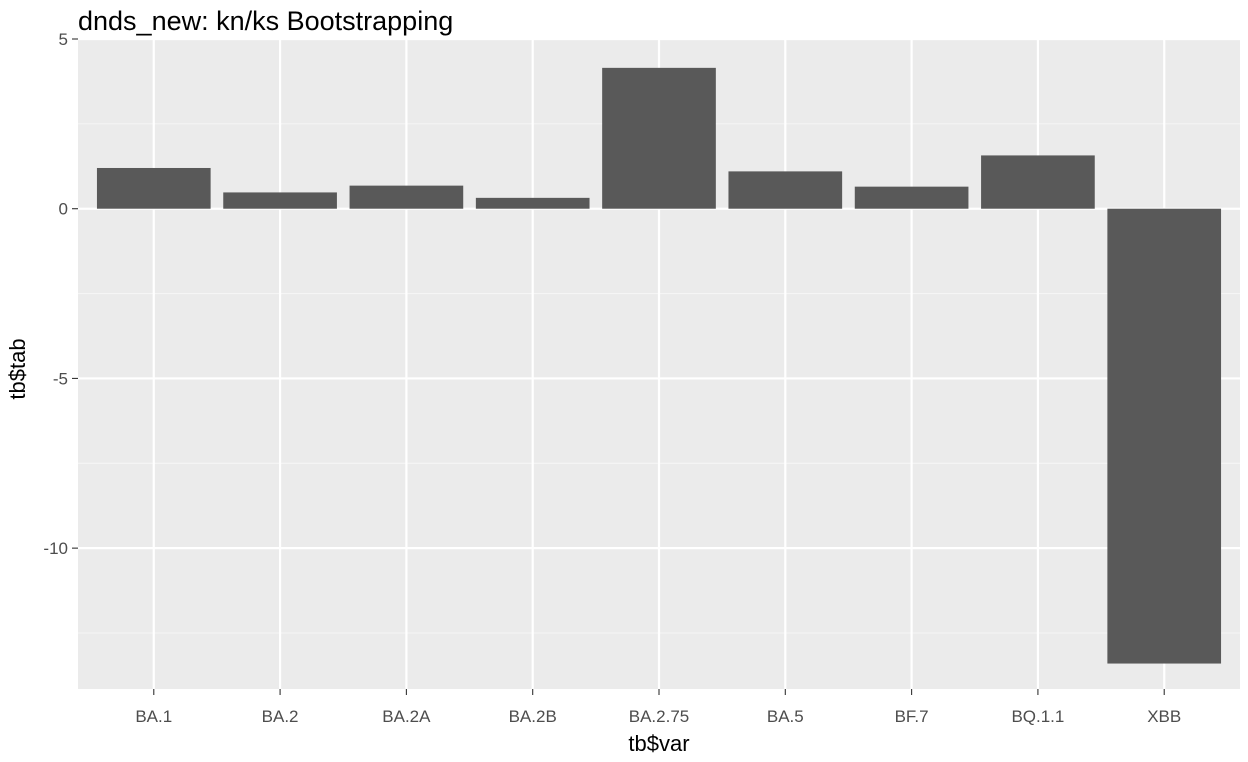 This screenshot has width=1248, height=762. What do you see at coordinates (280, 716) in the screenshot?
I see `x-tick-label: BA.2` at bounding box center [280, 716].